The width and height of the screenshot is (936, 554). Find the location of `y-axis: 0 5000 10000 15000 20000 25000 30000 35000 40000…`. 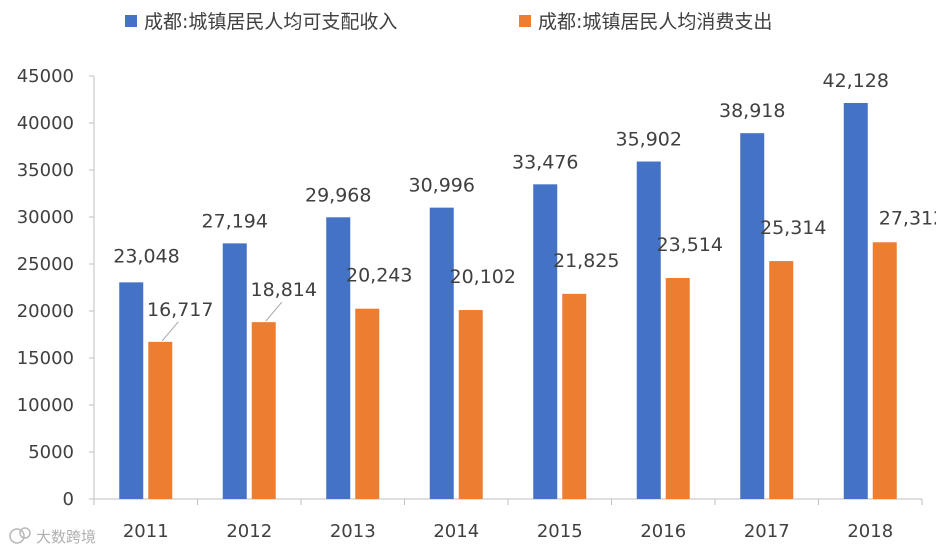

y-axis: 0 5000 10000 15000 20000 25000 30000 35000 40000… is located at coordinates (56, 288).